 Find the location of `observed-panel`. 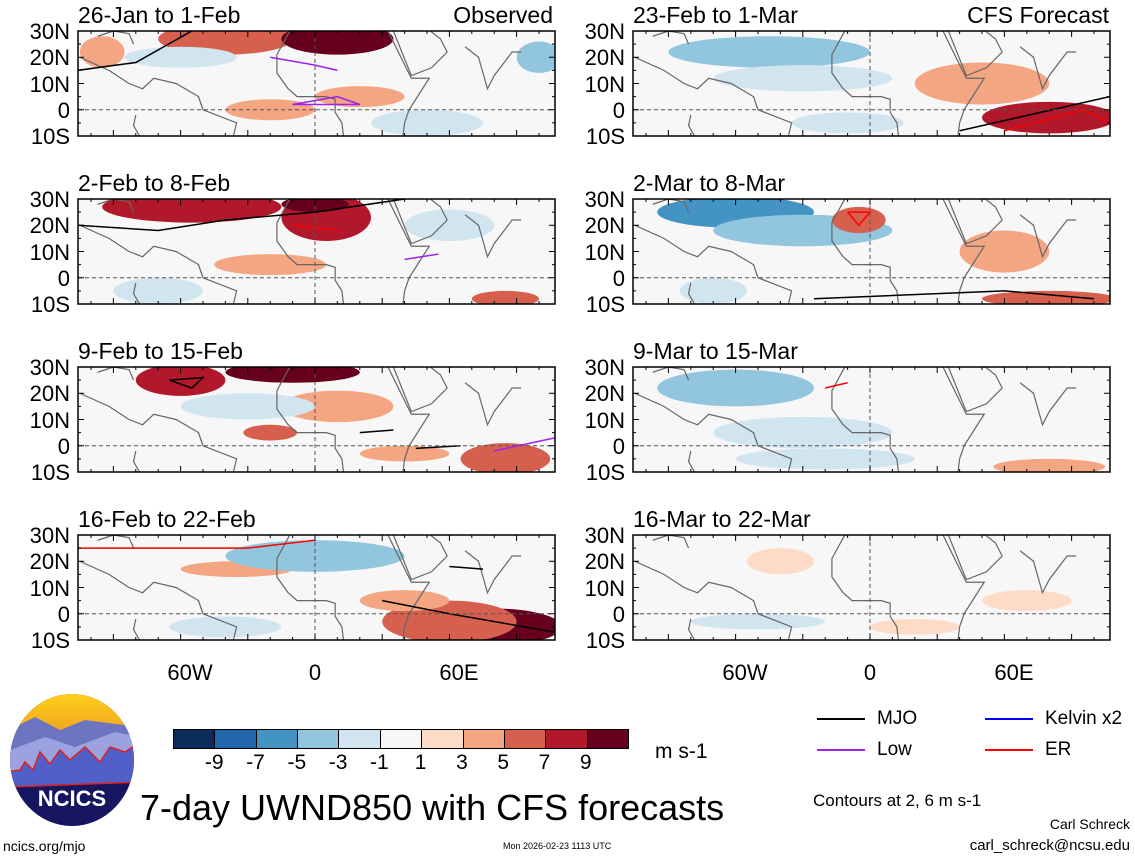

observed-panel is located at coordinates (316, 587).